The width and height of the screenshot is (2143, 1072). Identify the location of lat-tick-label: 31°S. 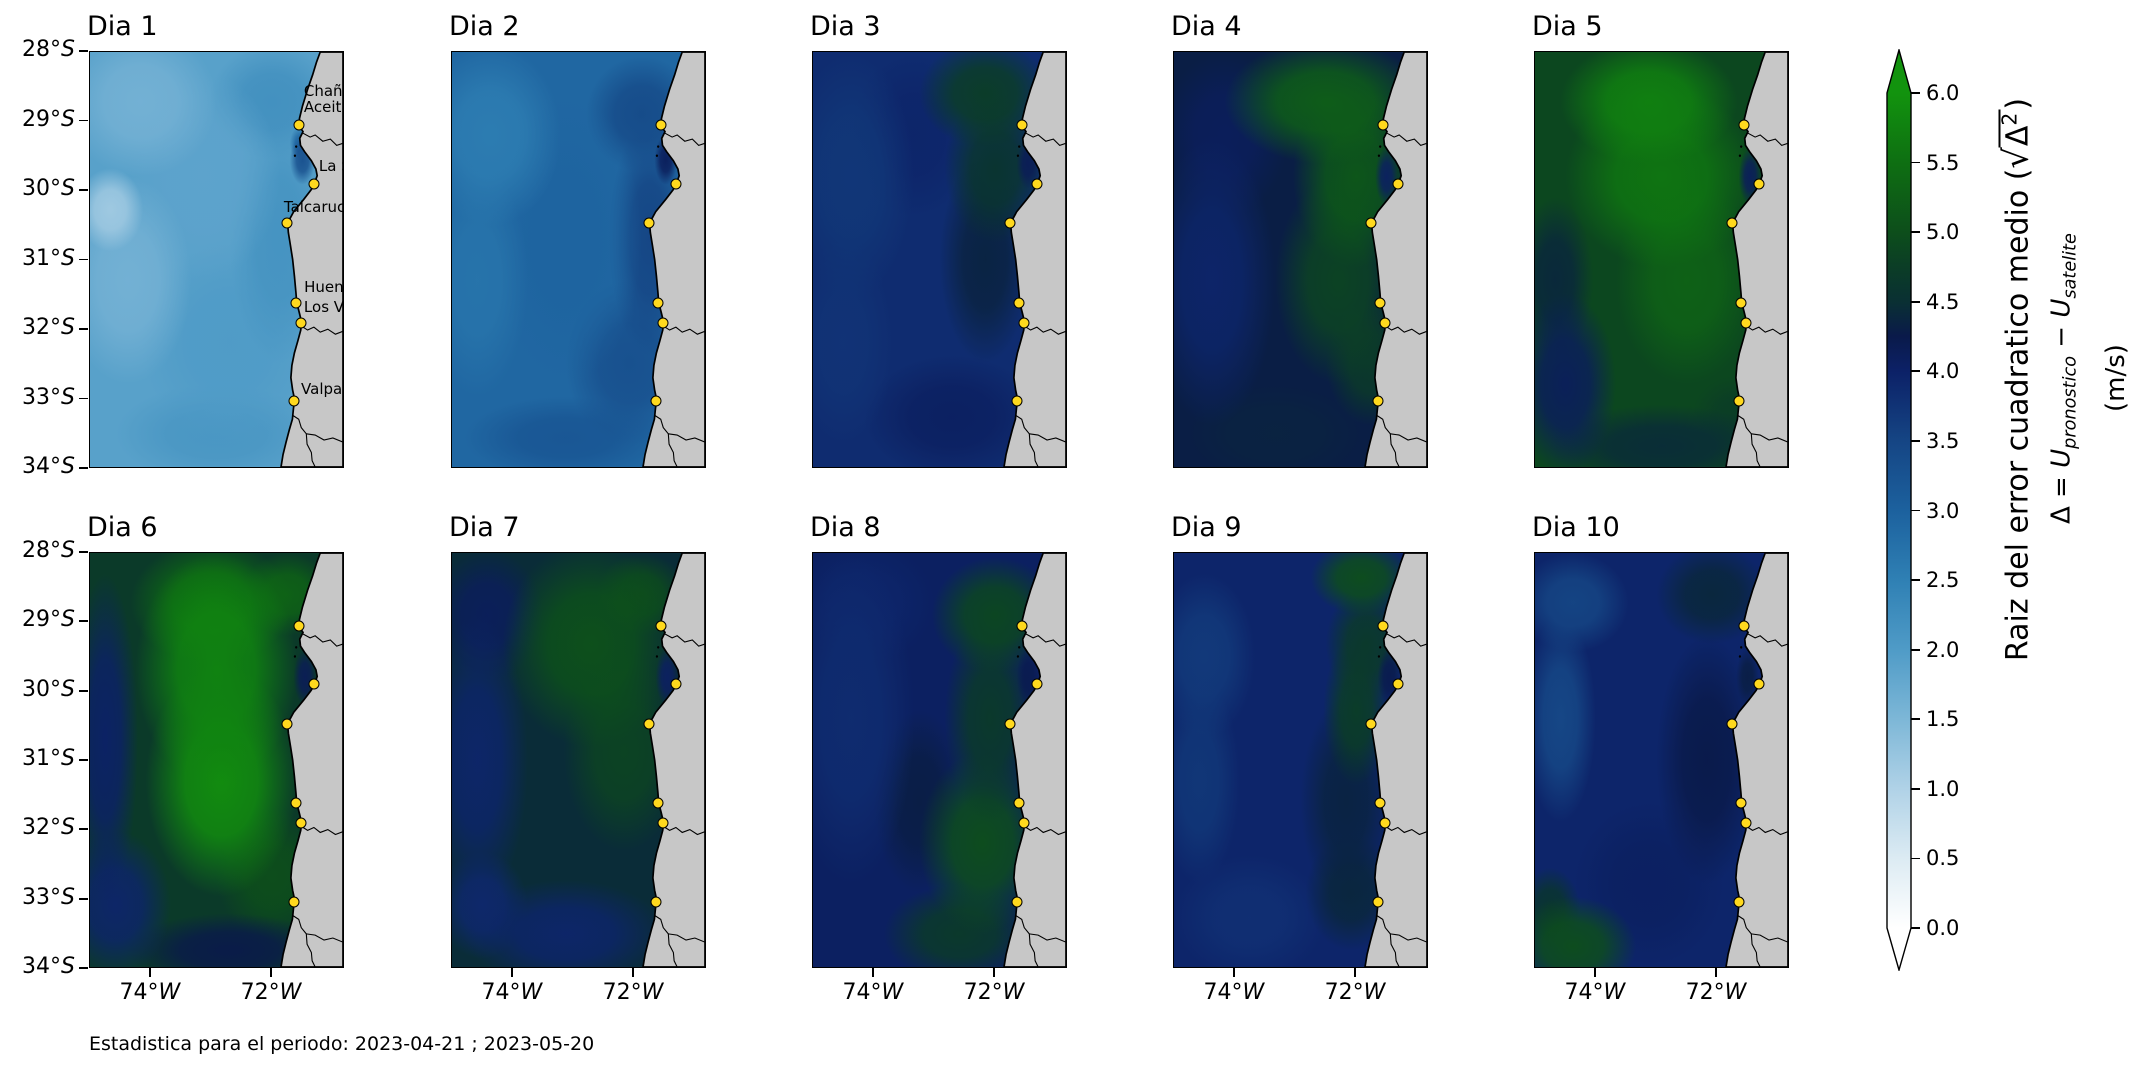
(48, 258).